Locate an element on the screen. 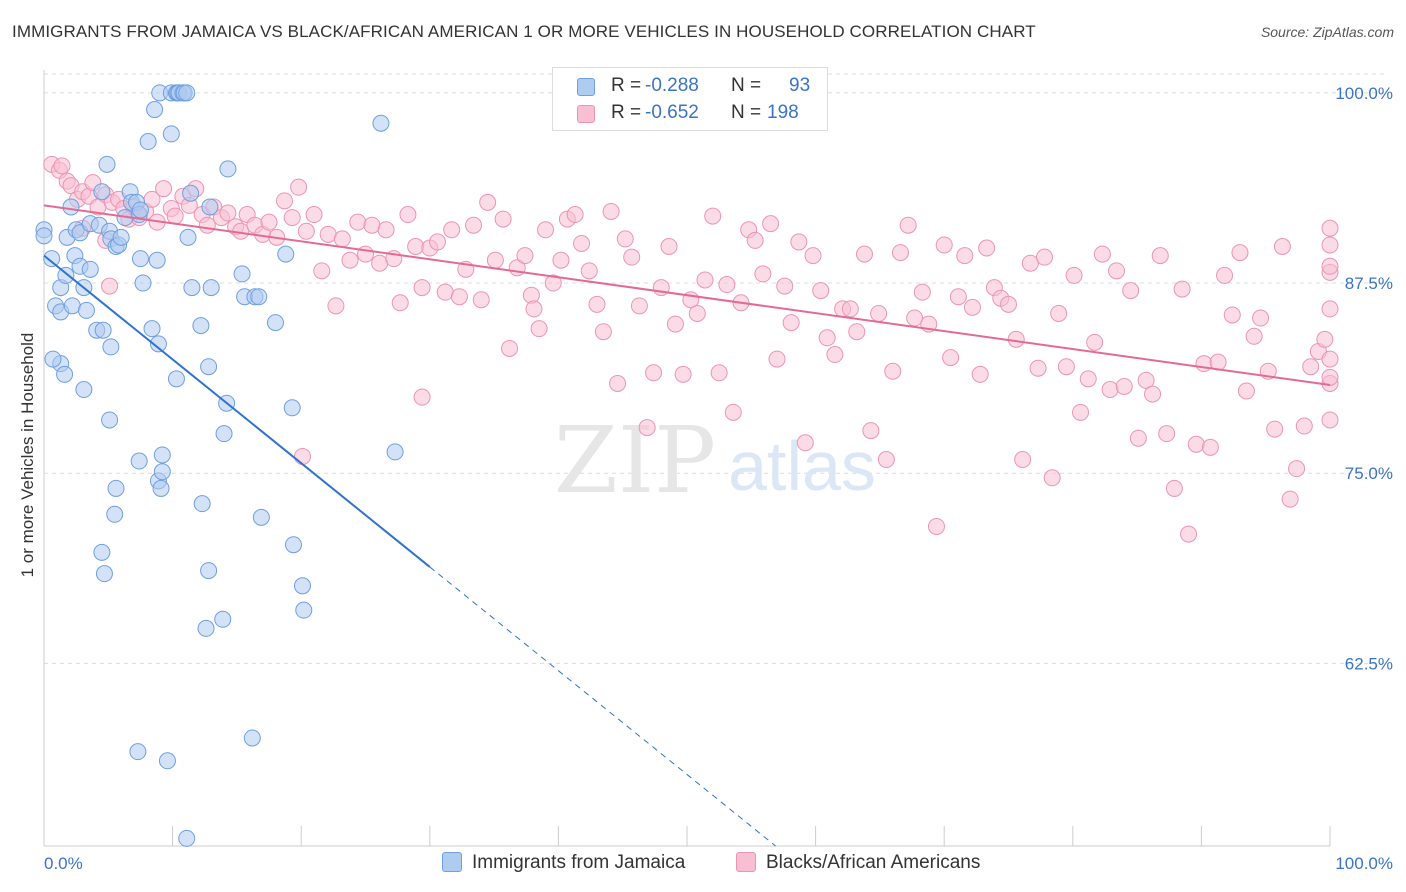  correlation-legend: R = -0.288 N = 93 R = -0.652 N = 198 is located at coordinates (690, 99).